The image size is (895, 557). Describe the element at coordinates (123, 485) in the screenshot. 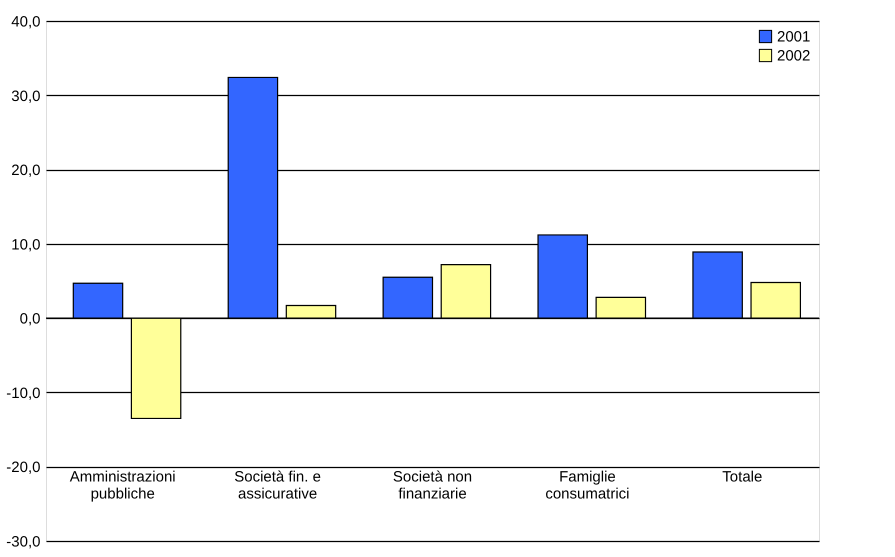

I see `x-tick-label: Amministrazioni pubbliche` at that location.